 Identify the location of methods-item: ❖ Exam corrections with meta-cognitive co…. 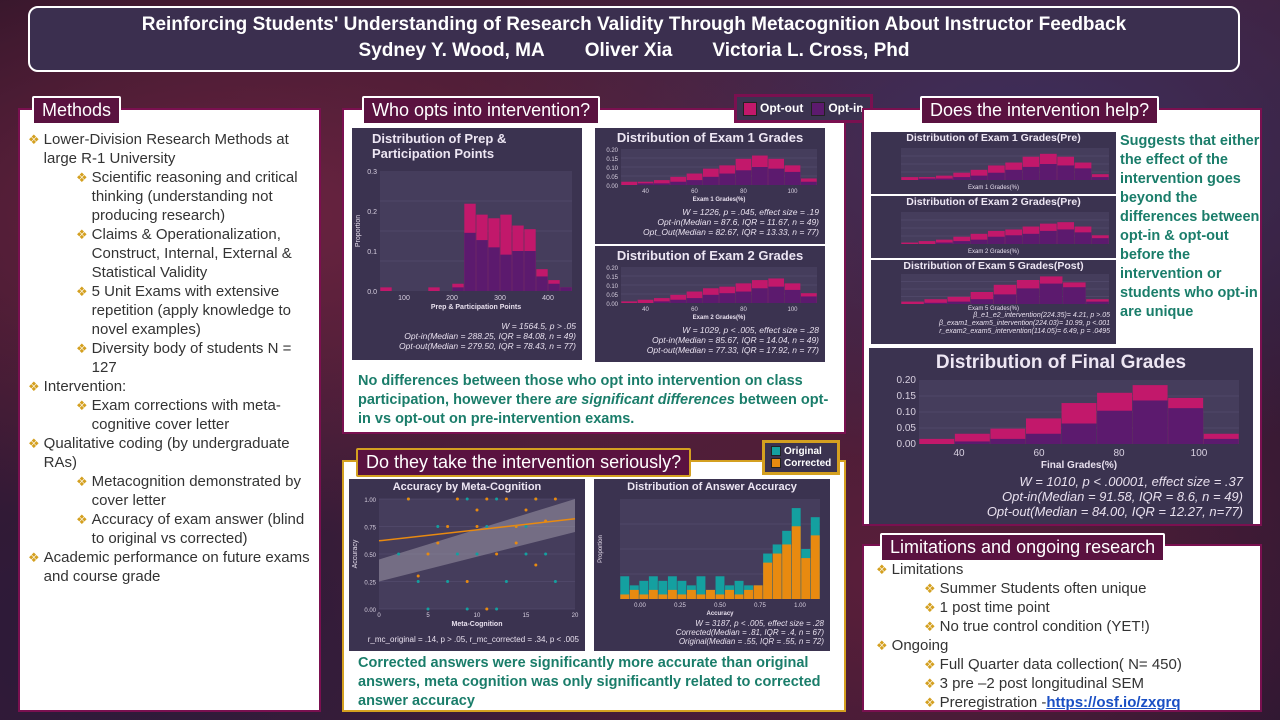
(170, 415).